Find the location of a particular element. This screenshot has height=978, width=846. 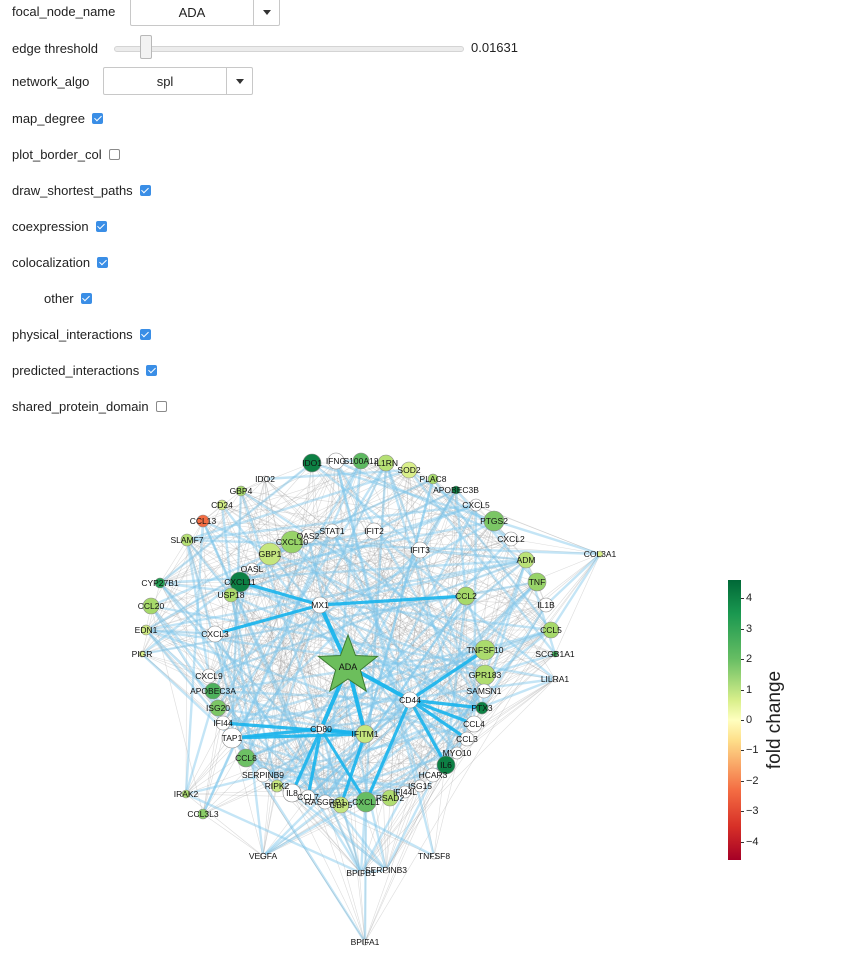

node-cd24 is located at coordinates (222, 505).